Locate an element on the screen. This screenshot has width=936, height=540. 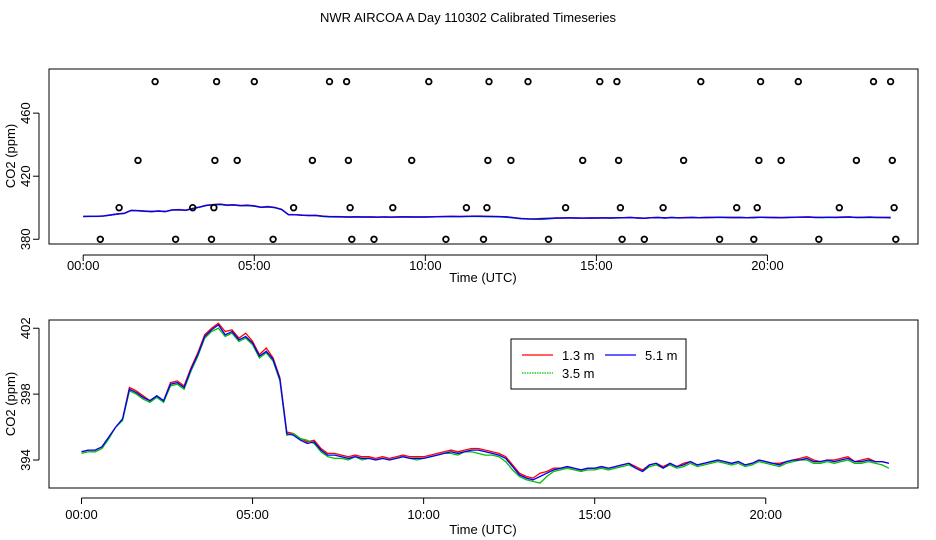
top-x-axis-label: Time (UTC) is located at coordinates (482, 277).